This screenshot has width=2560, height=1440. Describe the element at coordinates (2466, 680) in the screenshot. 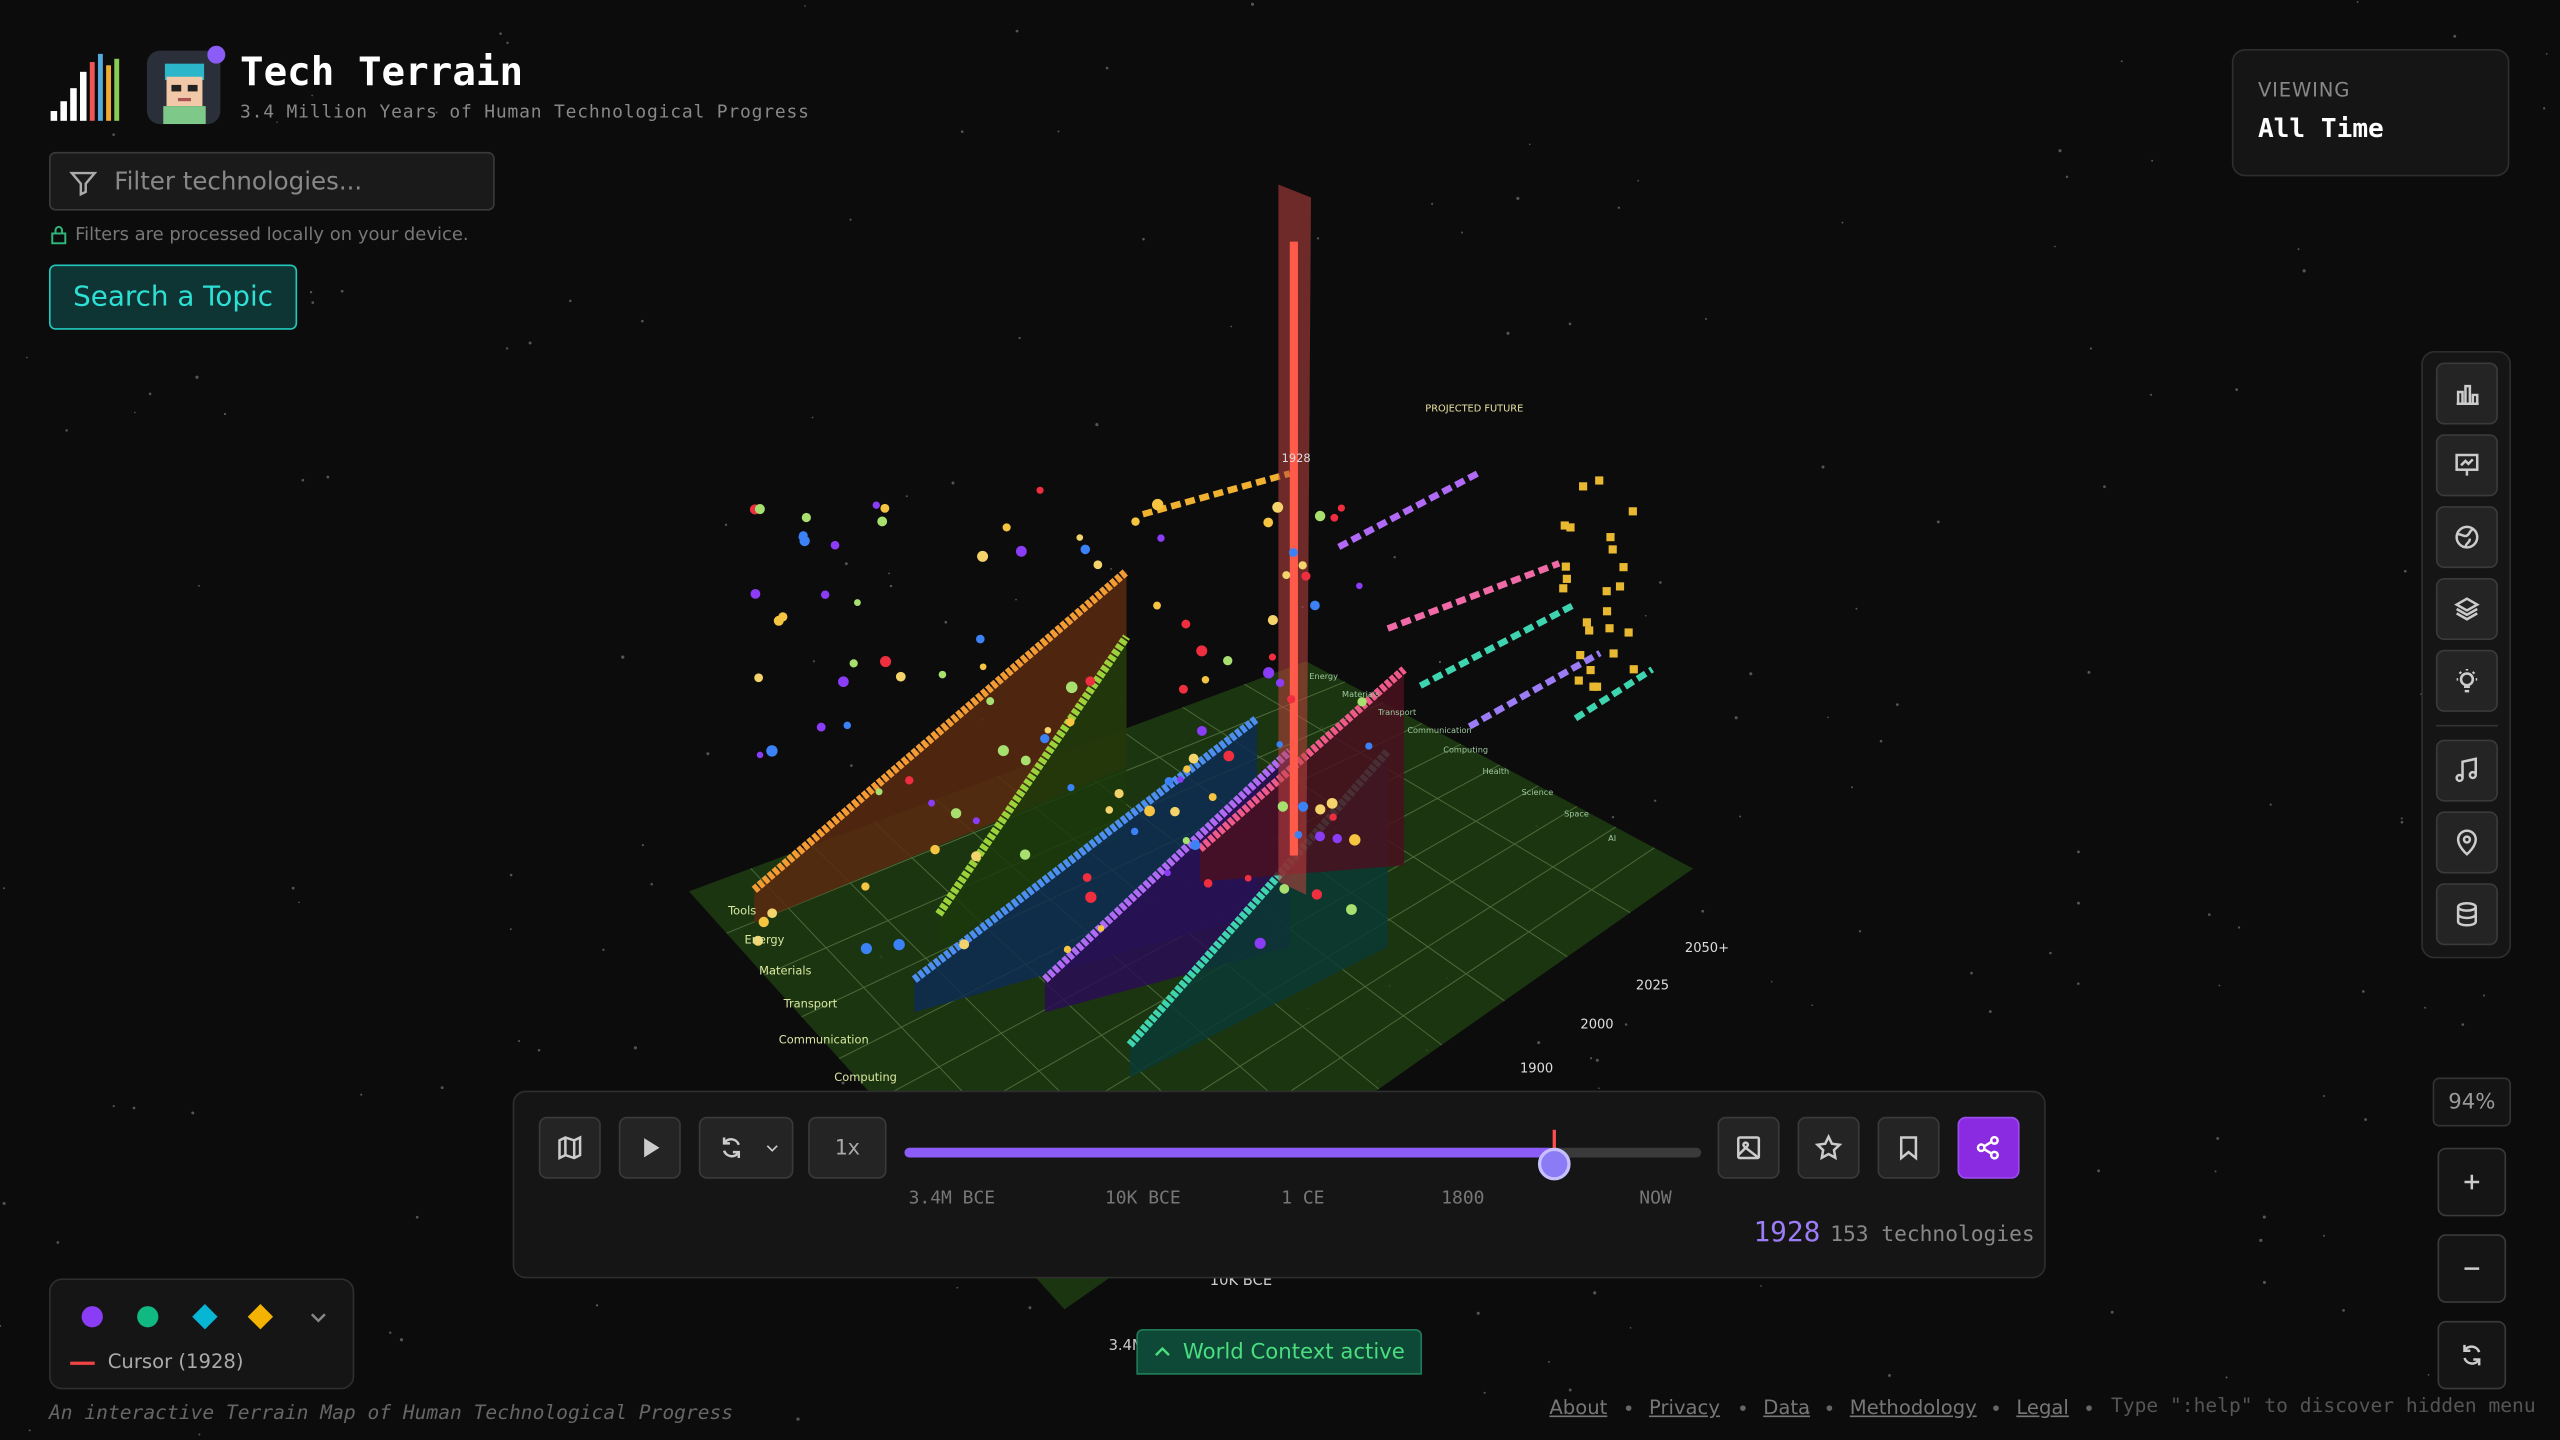

I see `ideas-button` at that location.